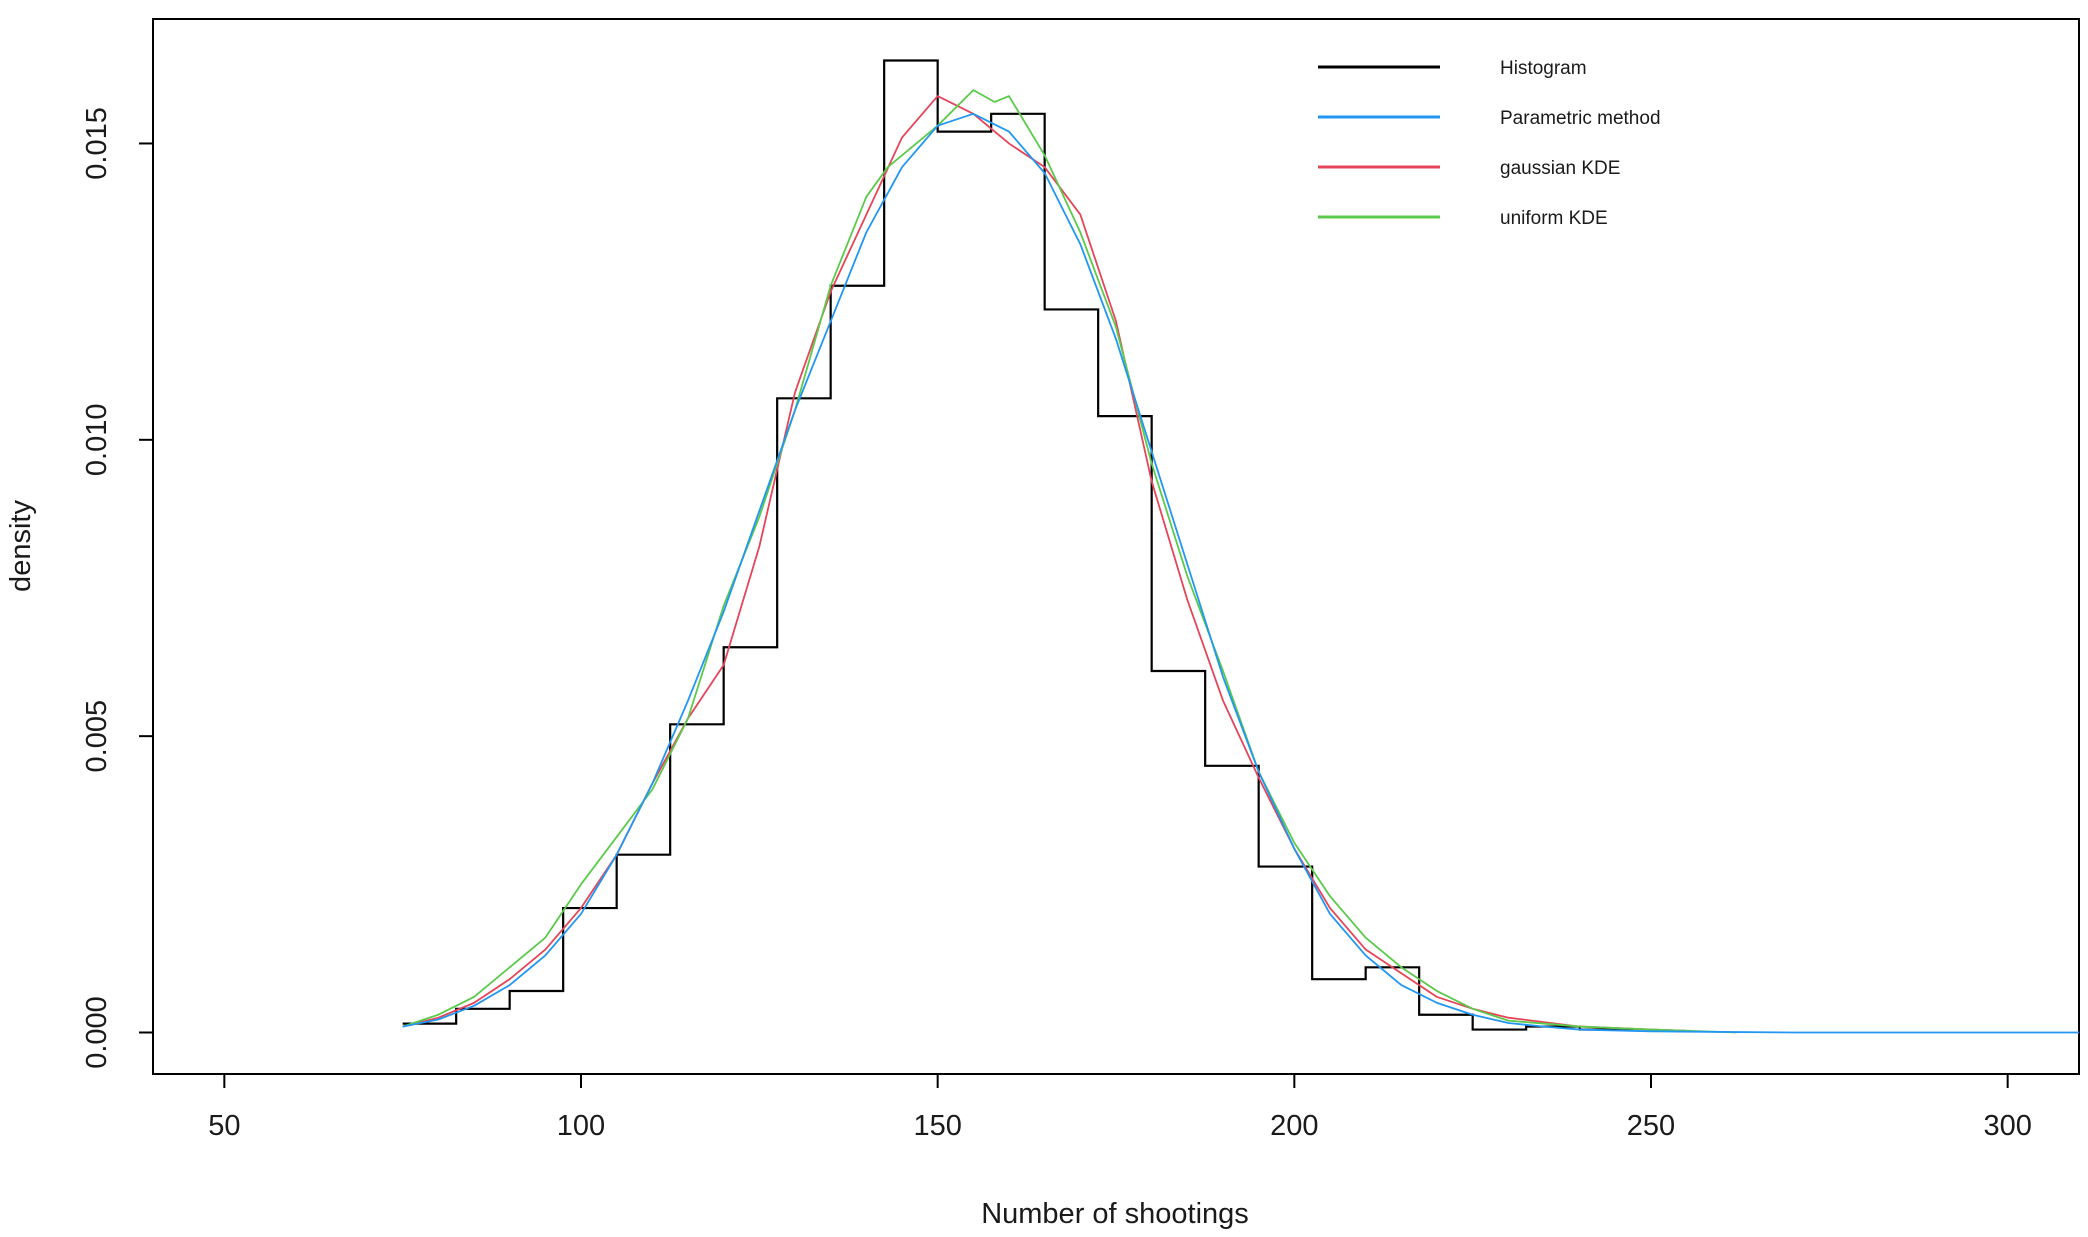  What do you see at coordinates (97, 143) in the screenshot?
I see `y-tick-label: 0.015` at bounding box center [97, 143].